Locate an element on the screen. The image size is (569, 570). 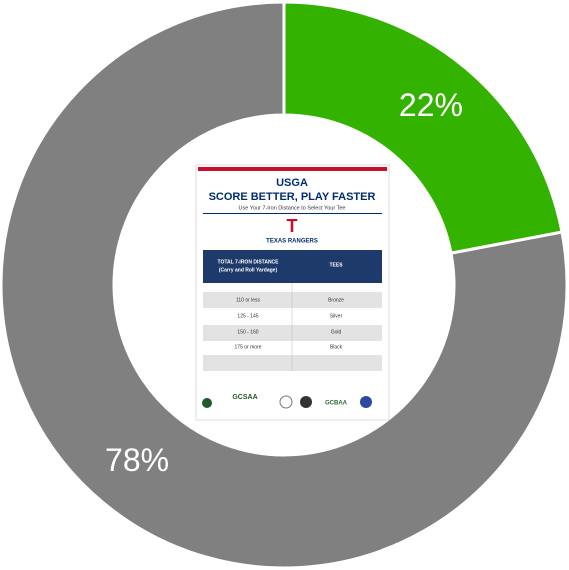
poster-title: SCORE BETTER, PLAY FASTER is located at coordinates (292, 197).